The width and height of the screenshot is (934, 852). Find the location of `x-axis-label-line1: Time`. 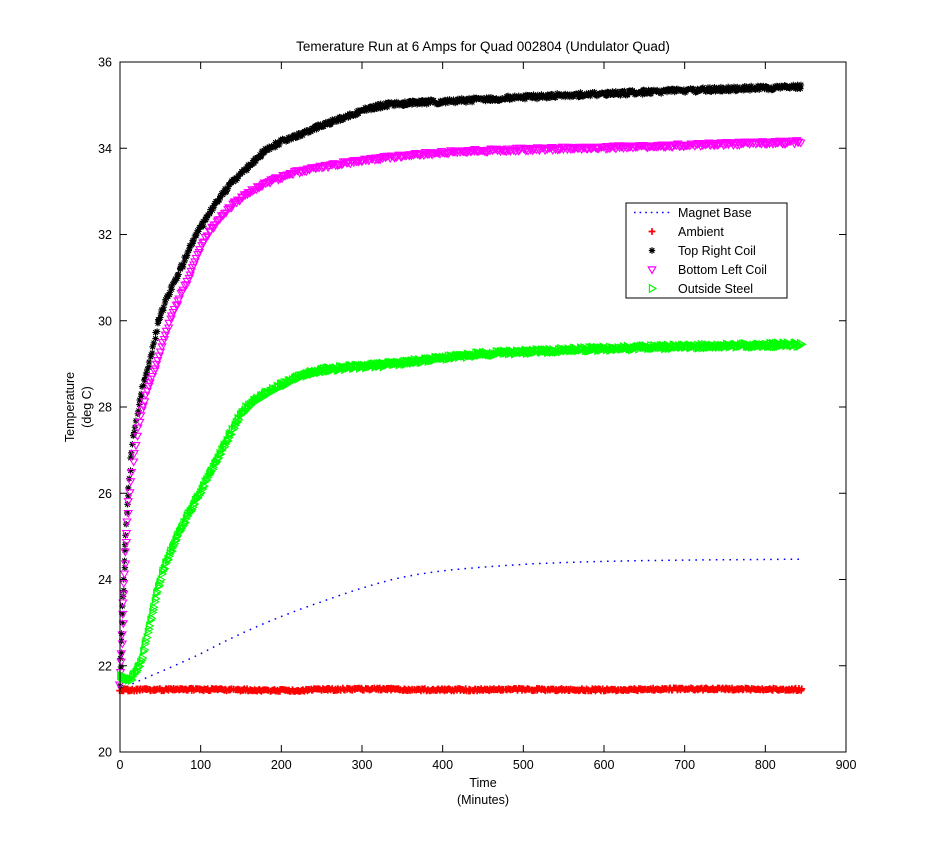

x-axis-label-line1: Time is located at coordinates (482, 783).